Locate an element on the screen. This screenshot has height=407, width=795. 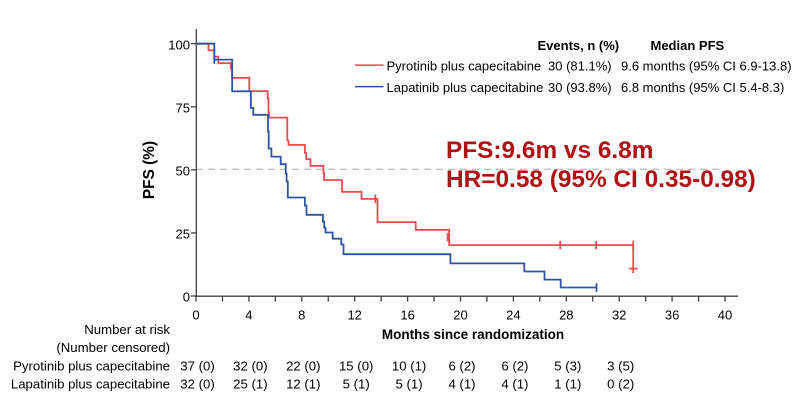
svg-text: 5 (3) is located at coordinates (567, 366).